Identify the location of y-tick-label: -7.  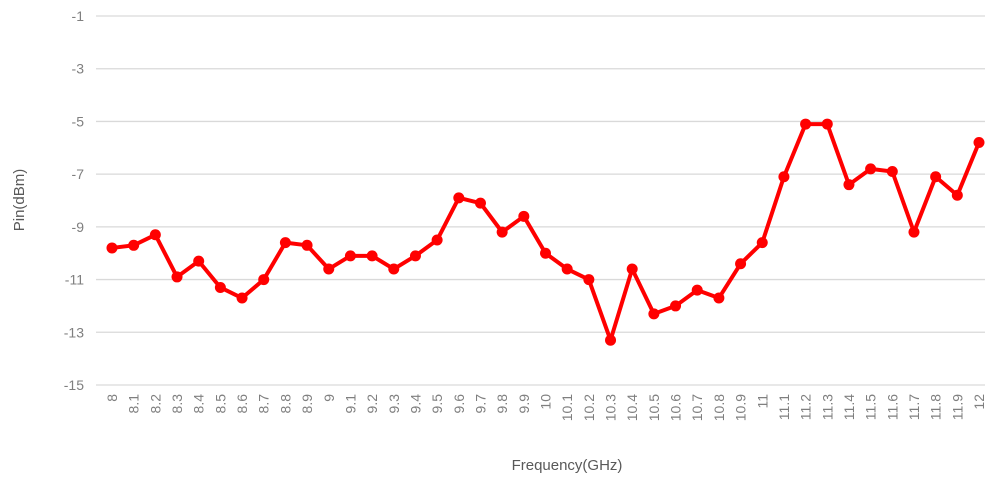
(78, 174).